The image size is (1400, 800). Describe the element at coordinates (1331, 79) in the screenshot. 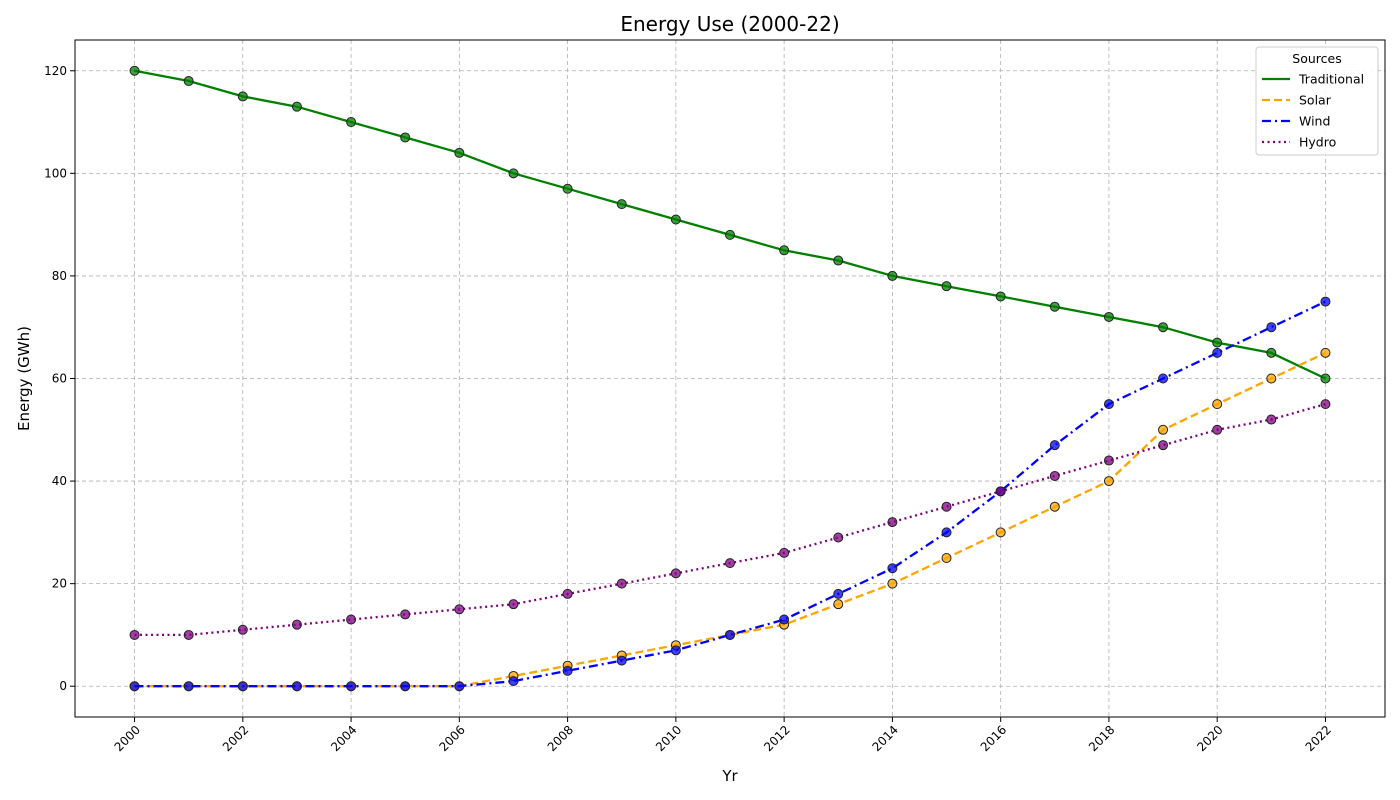

I see `legend-label-traditional: Traditional` at that location.